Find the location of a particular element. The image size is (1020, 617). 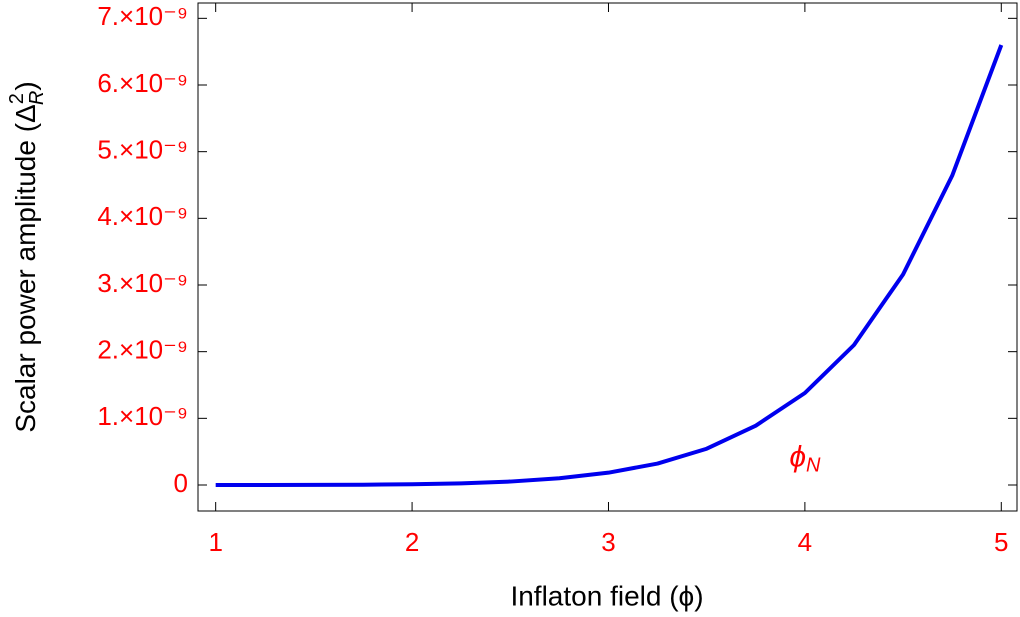

y-label-sub: R is located at coordinates (37, 98).